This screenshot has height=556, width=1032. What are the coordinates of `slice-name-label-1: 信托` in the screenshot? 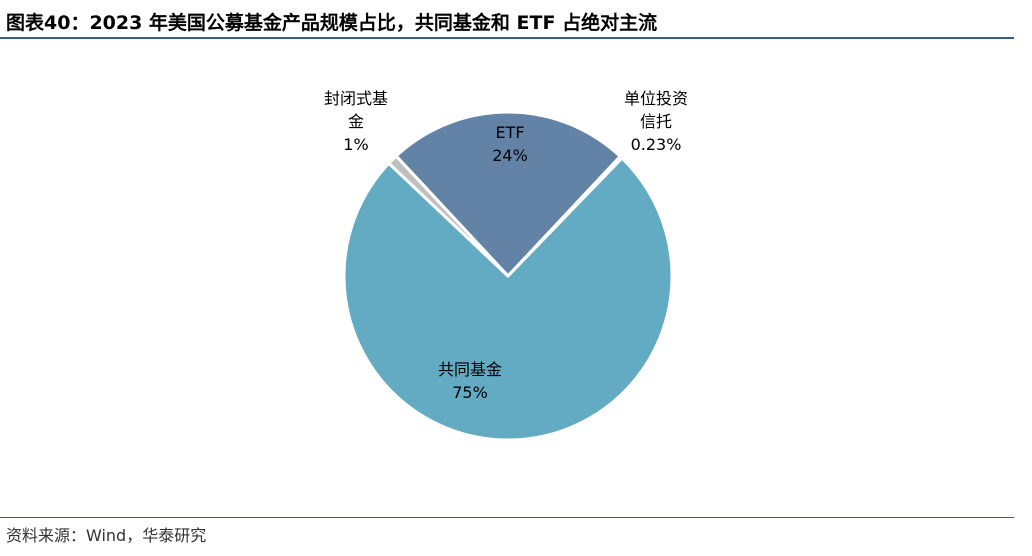 It's located at (656, 121).